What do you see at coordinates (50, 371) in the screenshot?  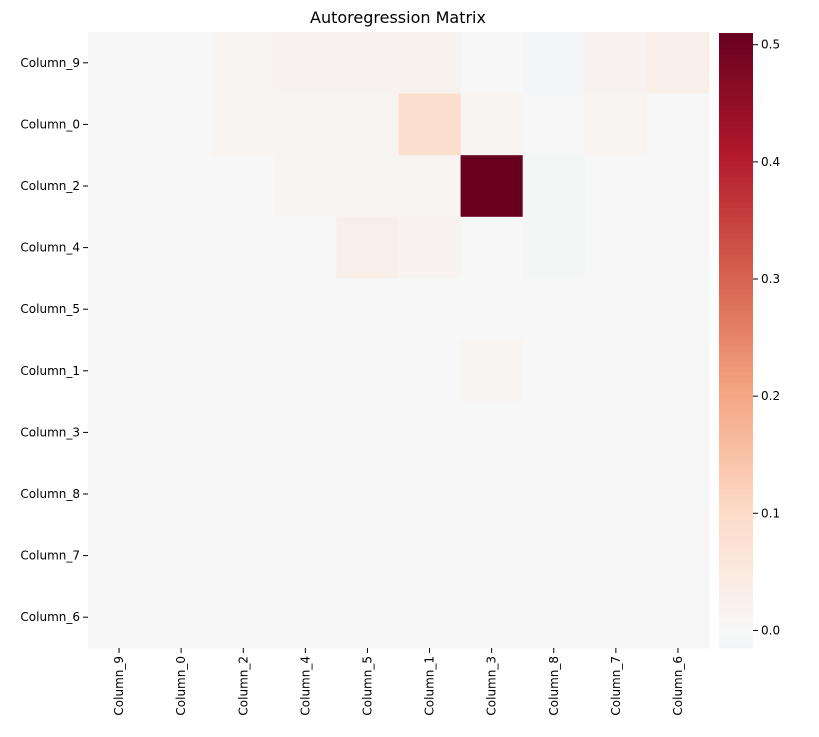 I see `y-tick-label: Column_1` at bounding box center [50, 371].